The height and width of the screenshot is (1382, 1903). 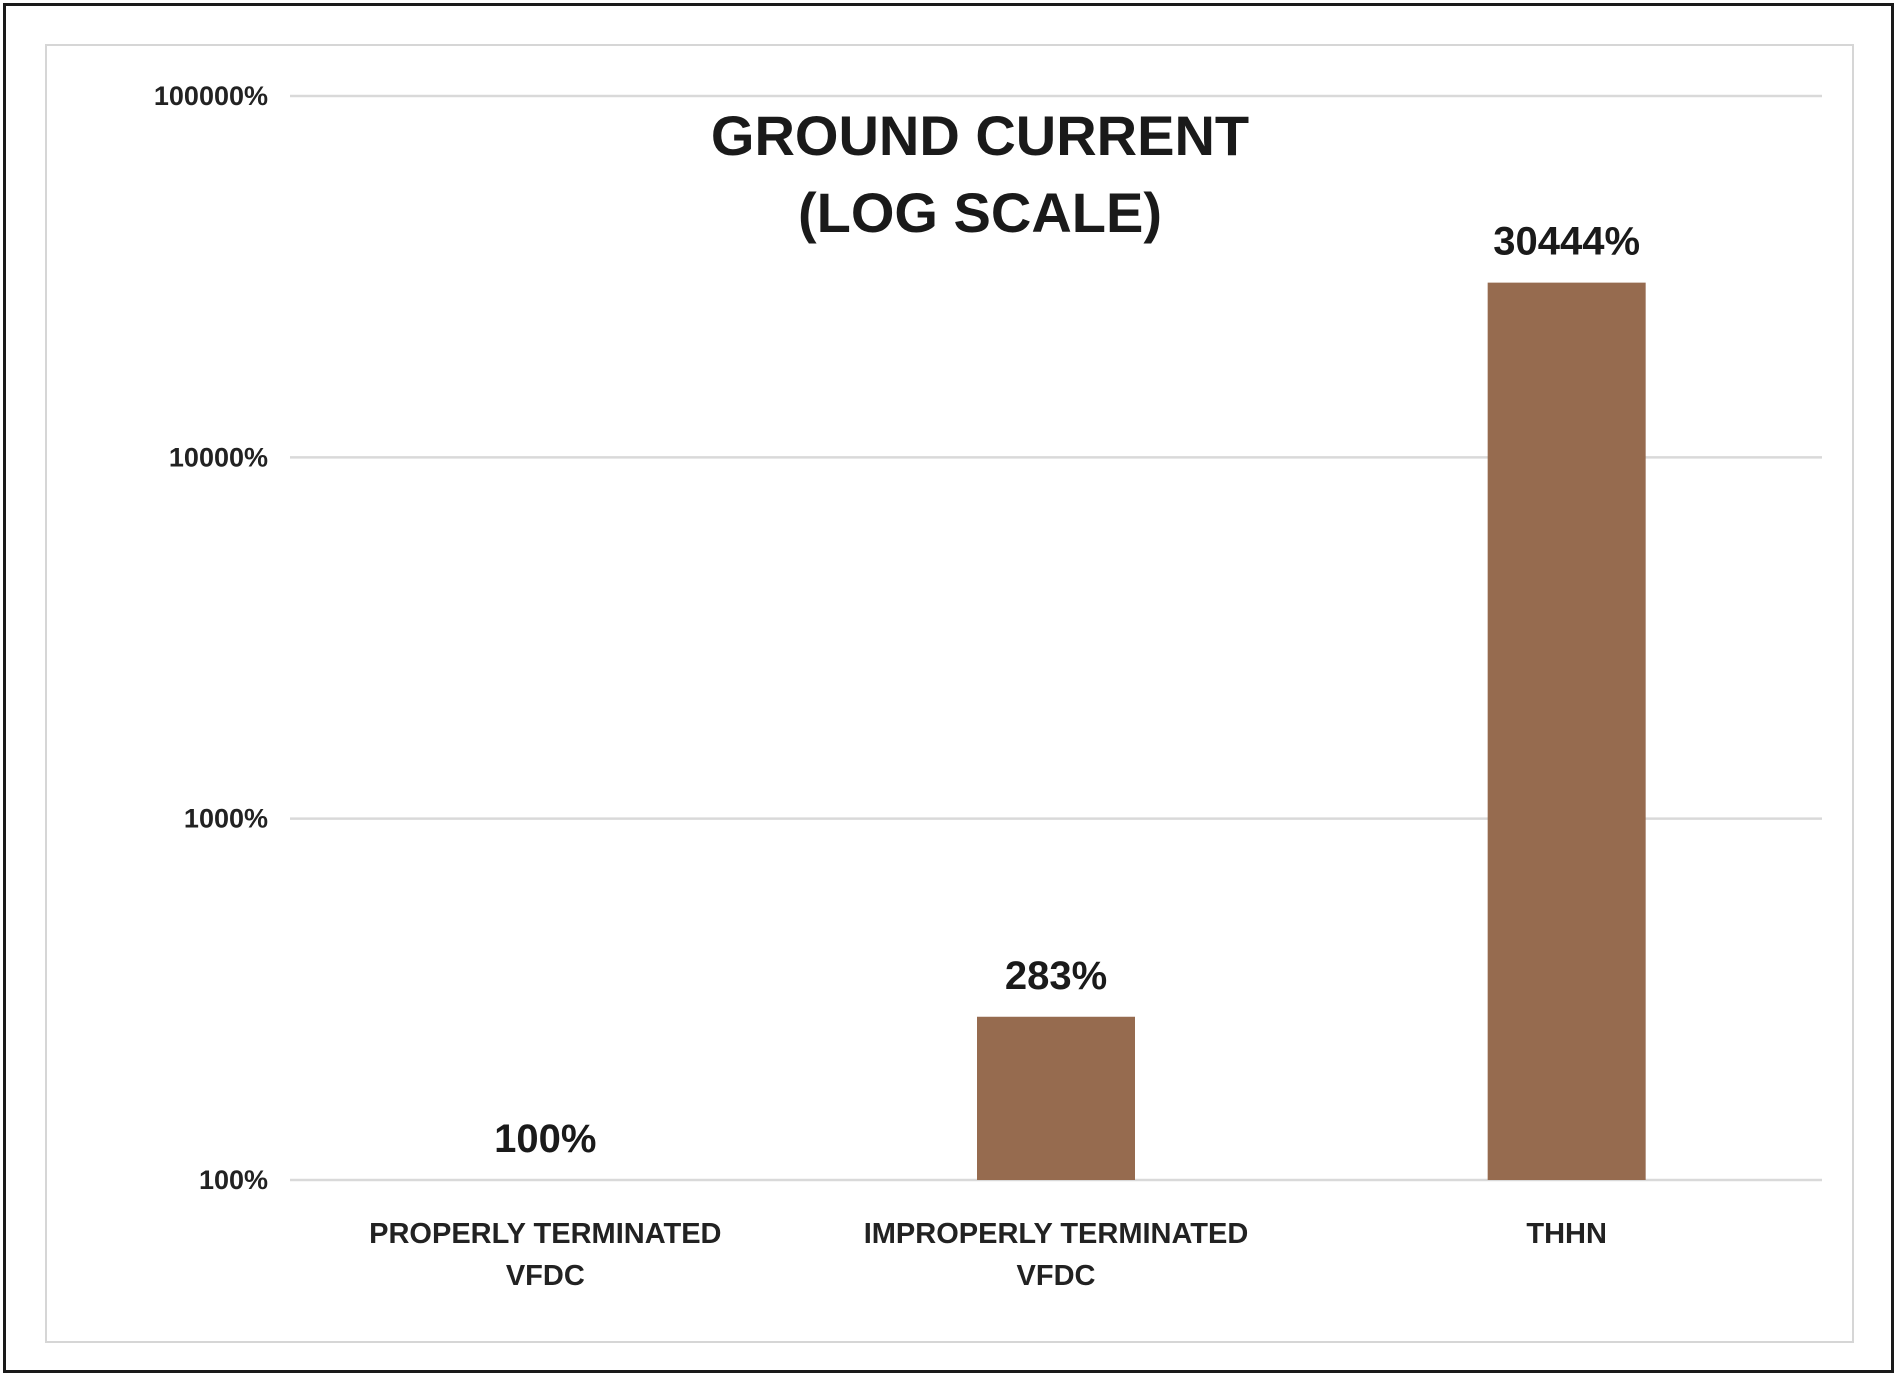 What do you see at coordinates (233, 1180) in the screenshot?
I see `y-tick-label: 100%` at bounding box center [233, 1180].